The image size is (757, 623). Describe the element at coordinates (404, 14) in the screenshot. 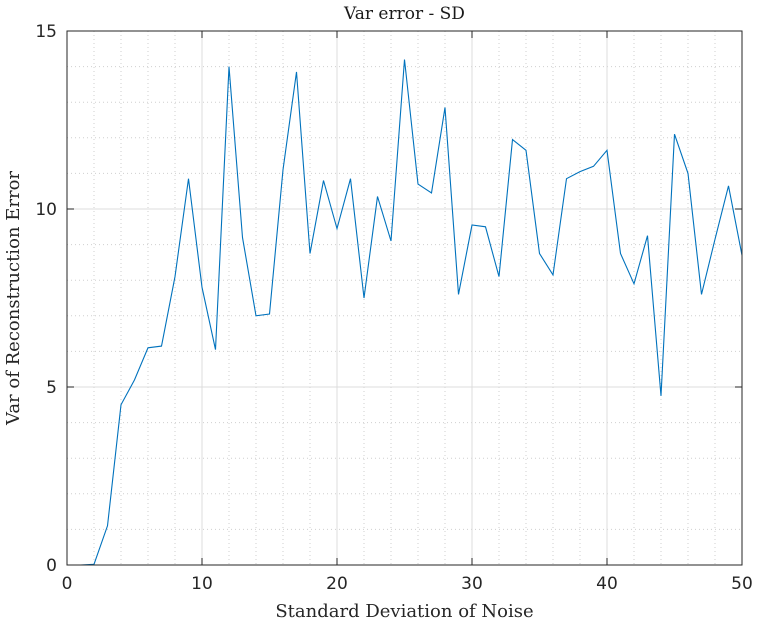

I see `chart-title: Var error - SD` at that location.